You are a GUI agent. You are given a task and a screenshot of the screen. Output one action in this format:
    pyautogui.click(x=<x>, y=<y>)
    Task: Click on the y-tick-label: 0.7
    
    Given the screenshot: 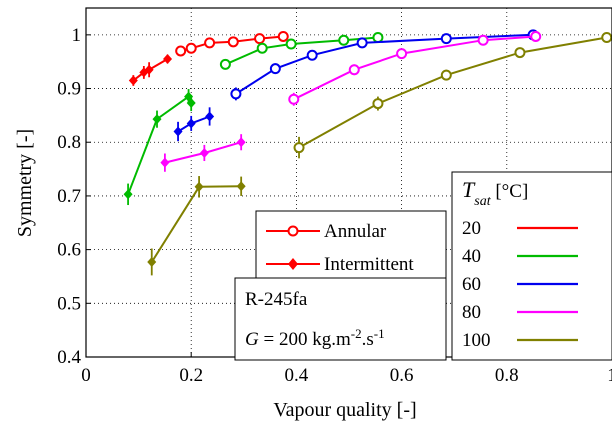 What is the action you would take?
    pyautogui.click(x=69, y=196)
    